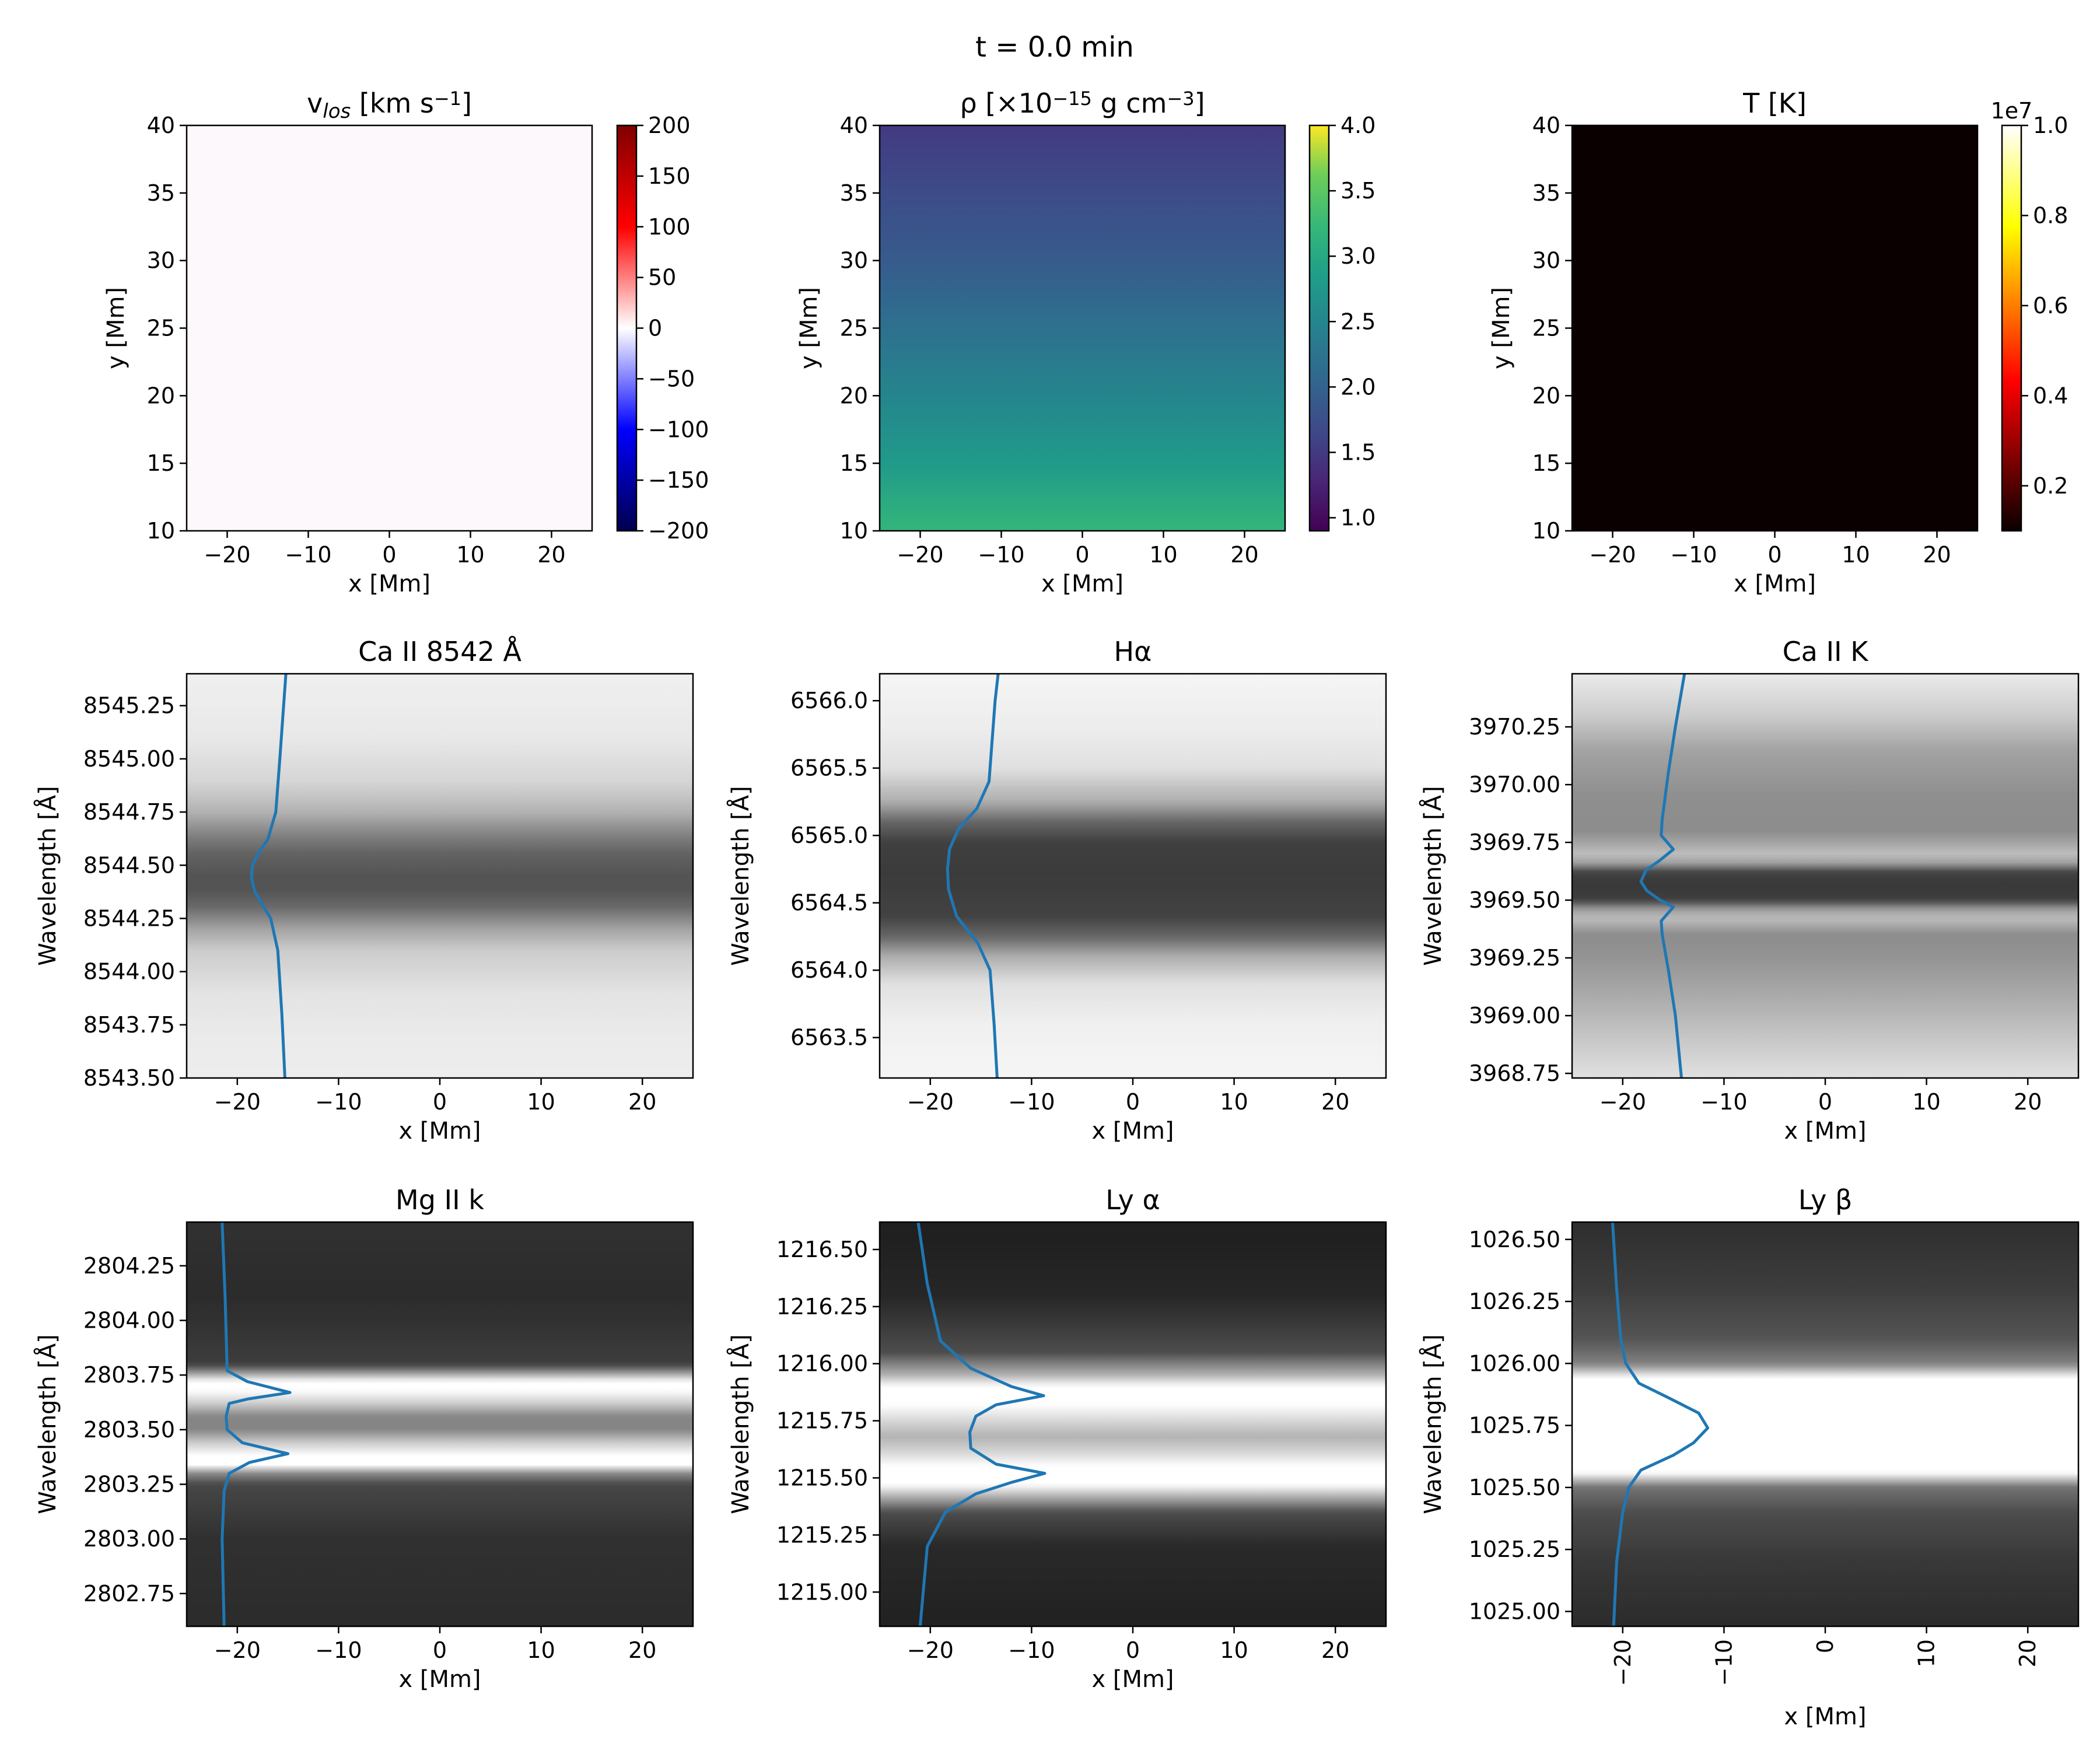 The width and height of the screenshot is (2100, 1750). Describe the element at coordinates (678, 531) in the screenshot. I see `colorbar-tick-label: −200` at that location.